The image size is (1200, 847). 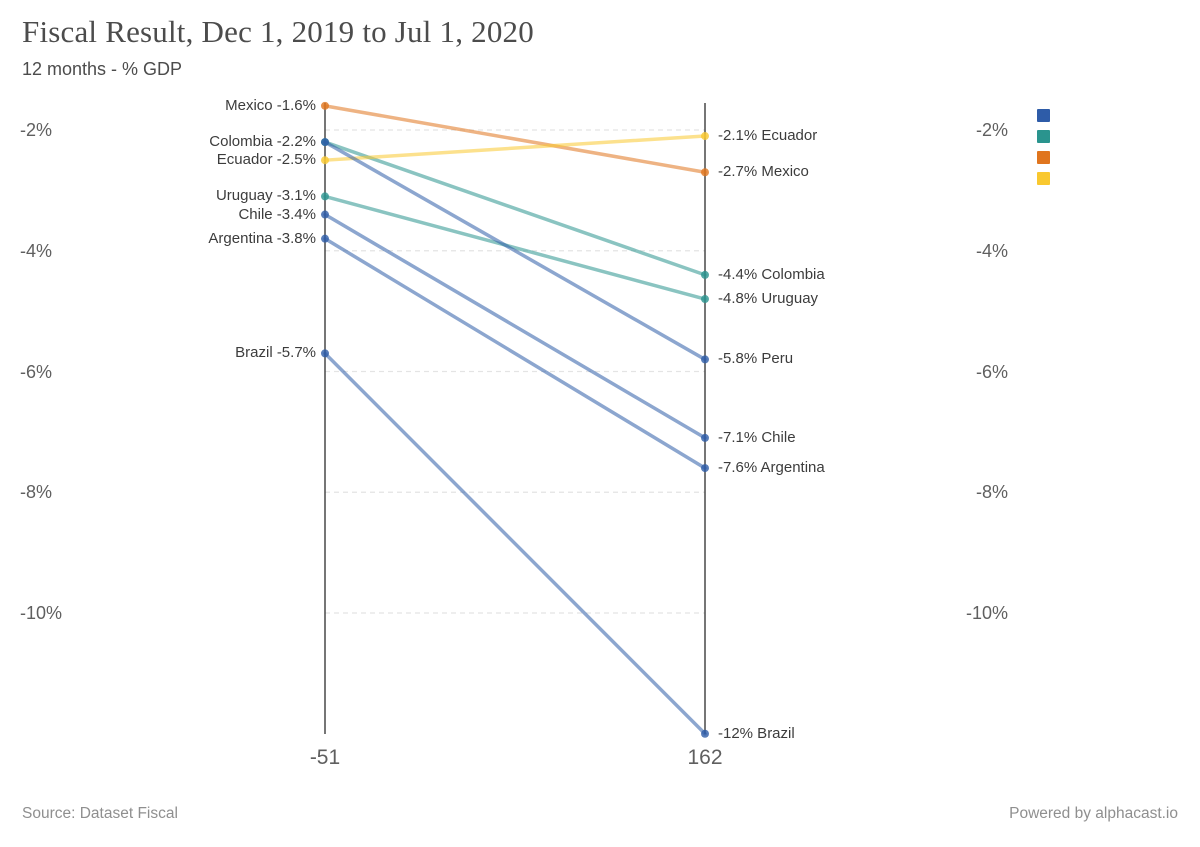 I want to click on ytick-left--8%: -8%, so click(x=36, y=492).